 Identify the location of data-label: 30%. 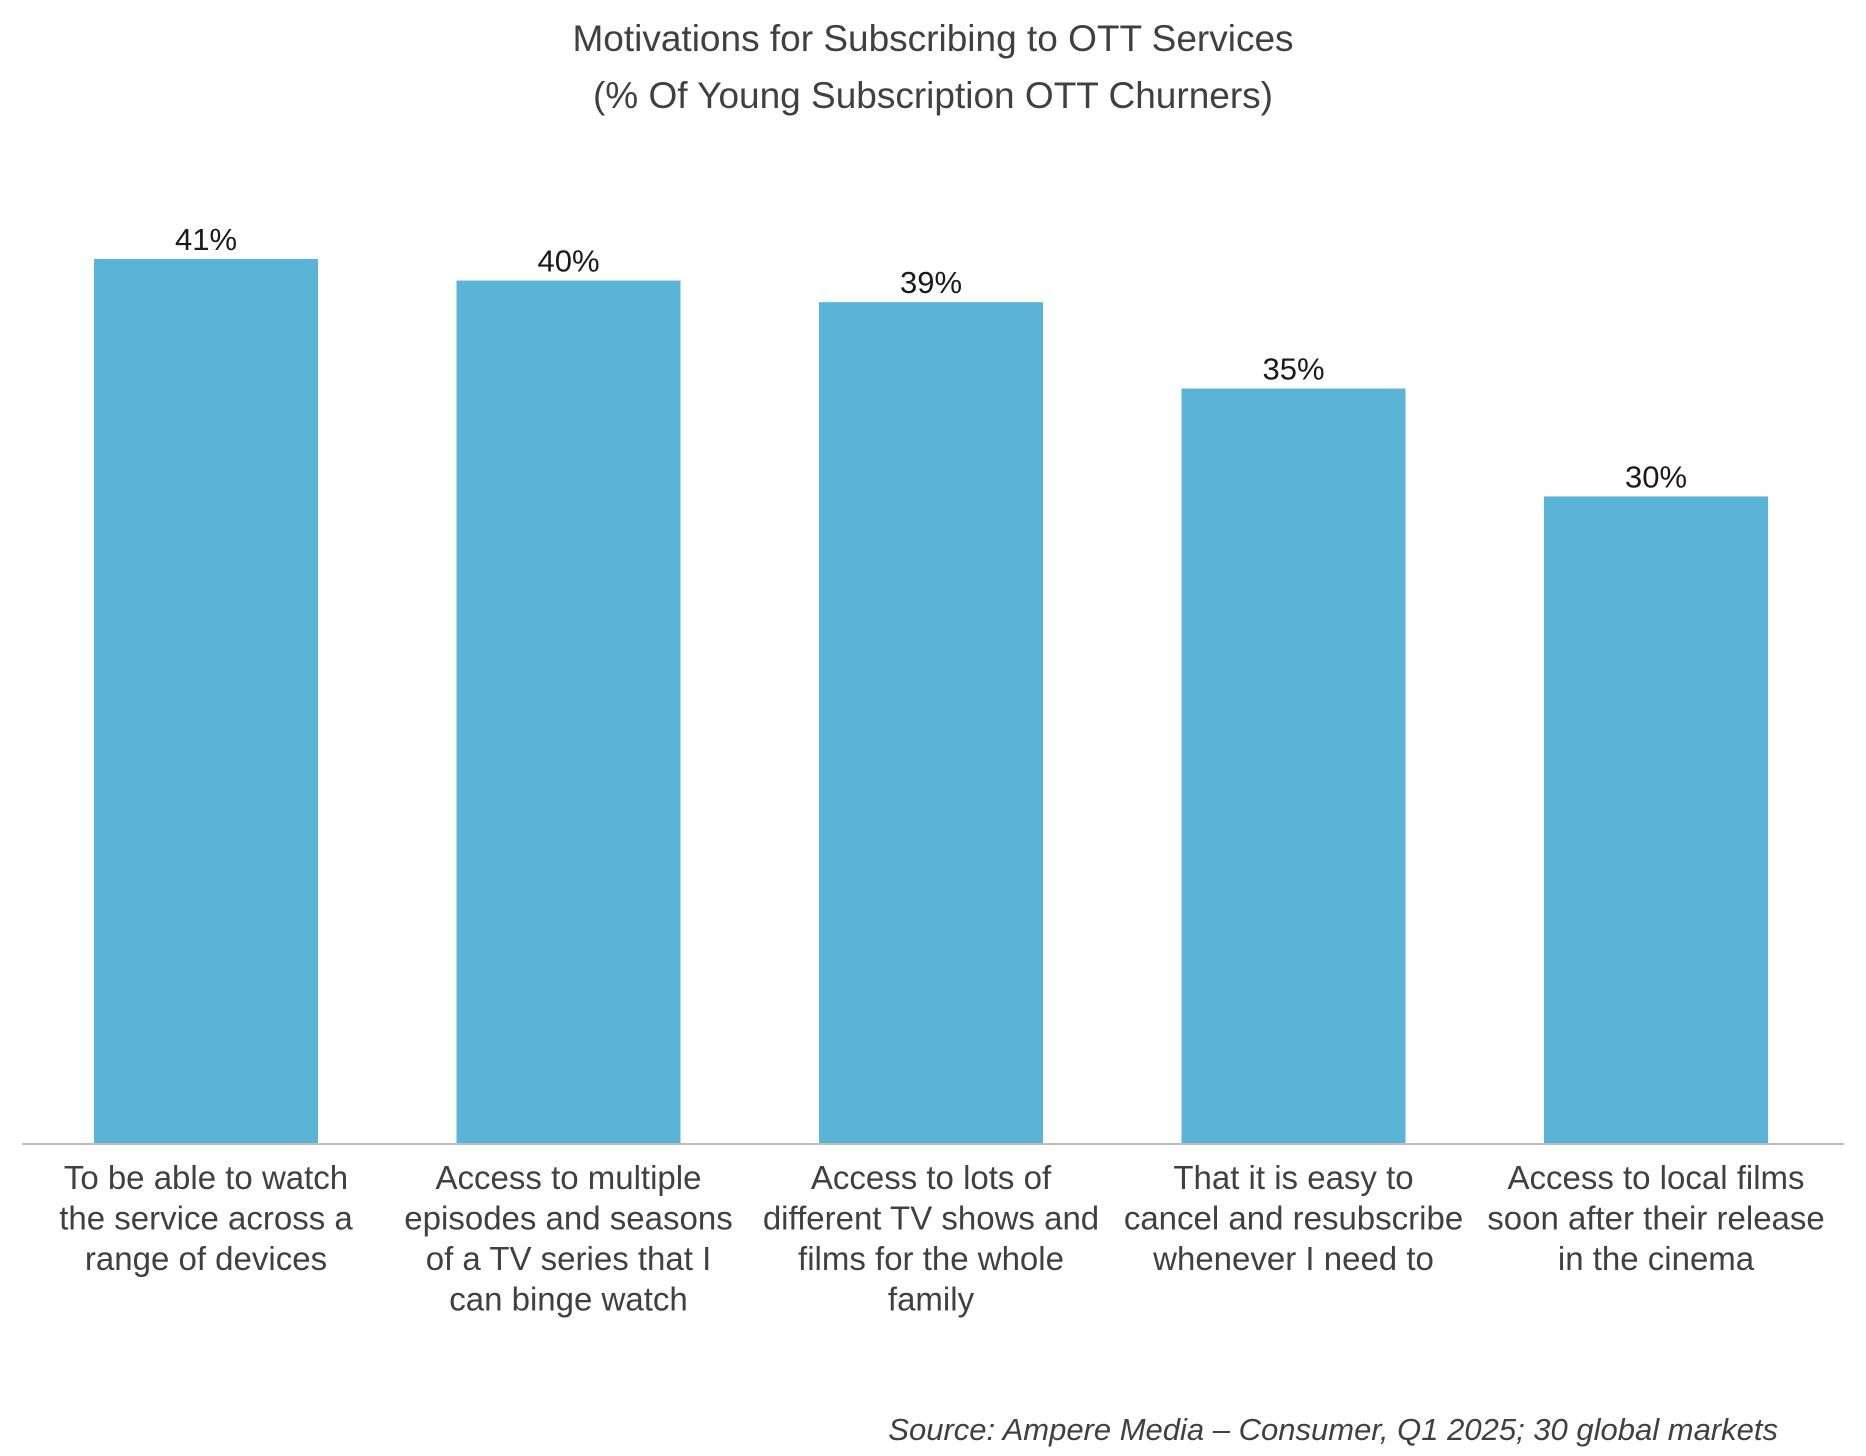
(1656, 476).